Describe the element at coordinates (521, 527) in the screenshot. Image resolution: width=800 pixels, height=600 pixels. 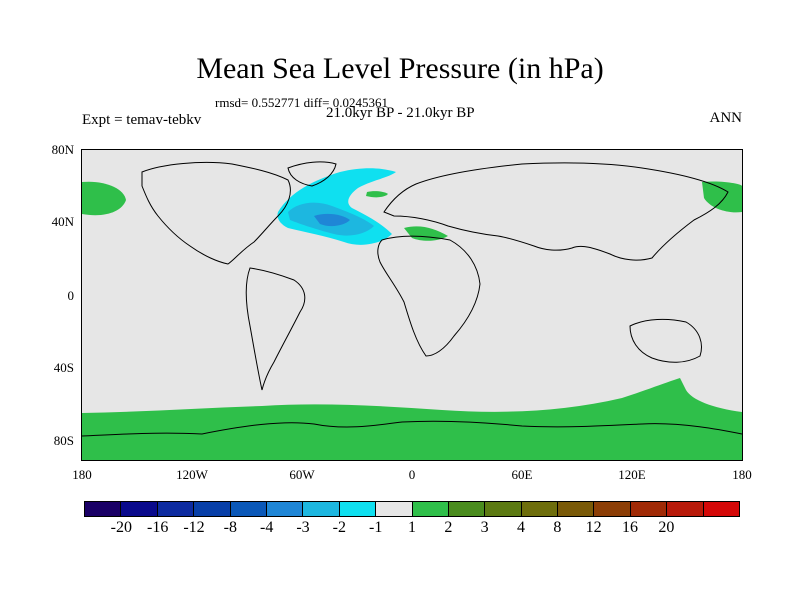
I see `colorbar-label: 4` at that location.